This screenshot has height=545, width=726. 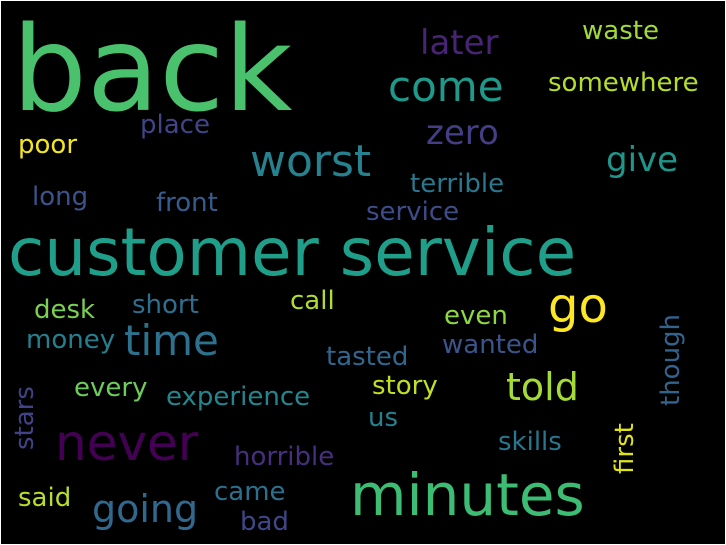 I want to click on word-told: told, so click(x=542, y=387).